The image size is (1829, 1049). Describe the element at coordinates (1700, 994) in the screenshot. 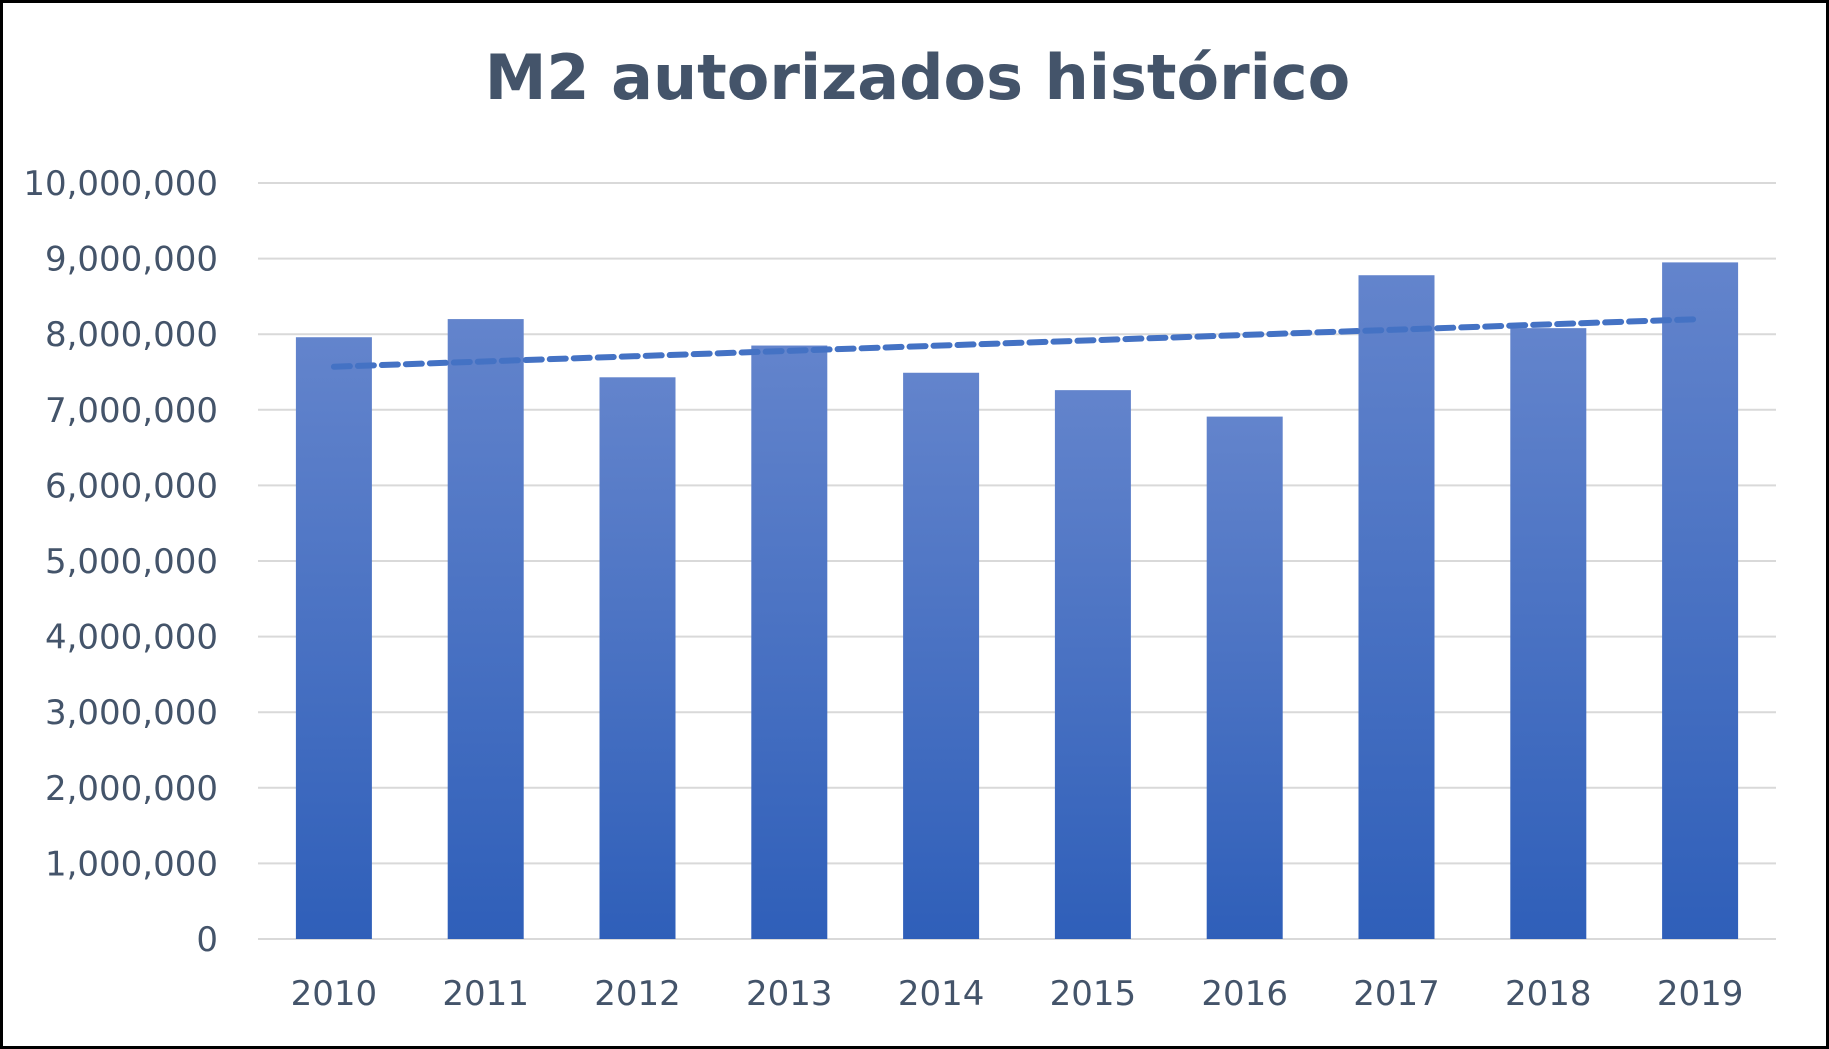

I see `x-tick-label: 2019` at that location.